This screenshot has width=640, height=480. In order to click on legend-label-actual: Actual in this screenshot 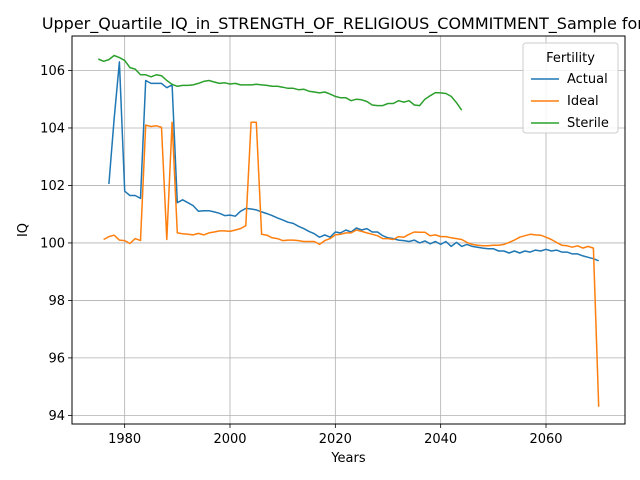, I will do `click(587, 79)`.